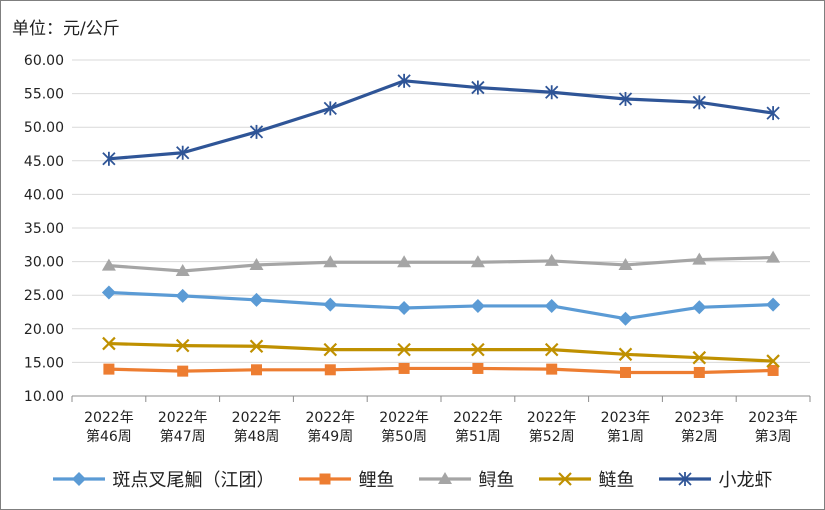 Image resolution: width=825 pixels, height=510 pixels. Describe the element at coordinates (411, 479) in the screenshot. I see `legend: 斑点叉尾鮰（江团） 鲤鱼 鲟鱼 鲢鱼 小龙虾` at that location.